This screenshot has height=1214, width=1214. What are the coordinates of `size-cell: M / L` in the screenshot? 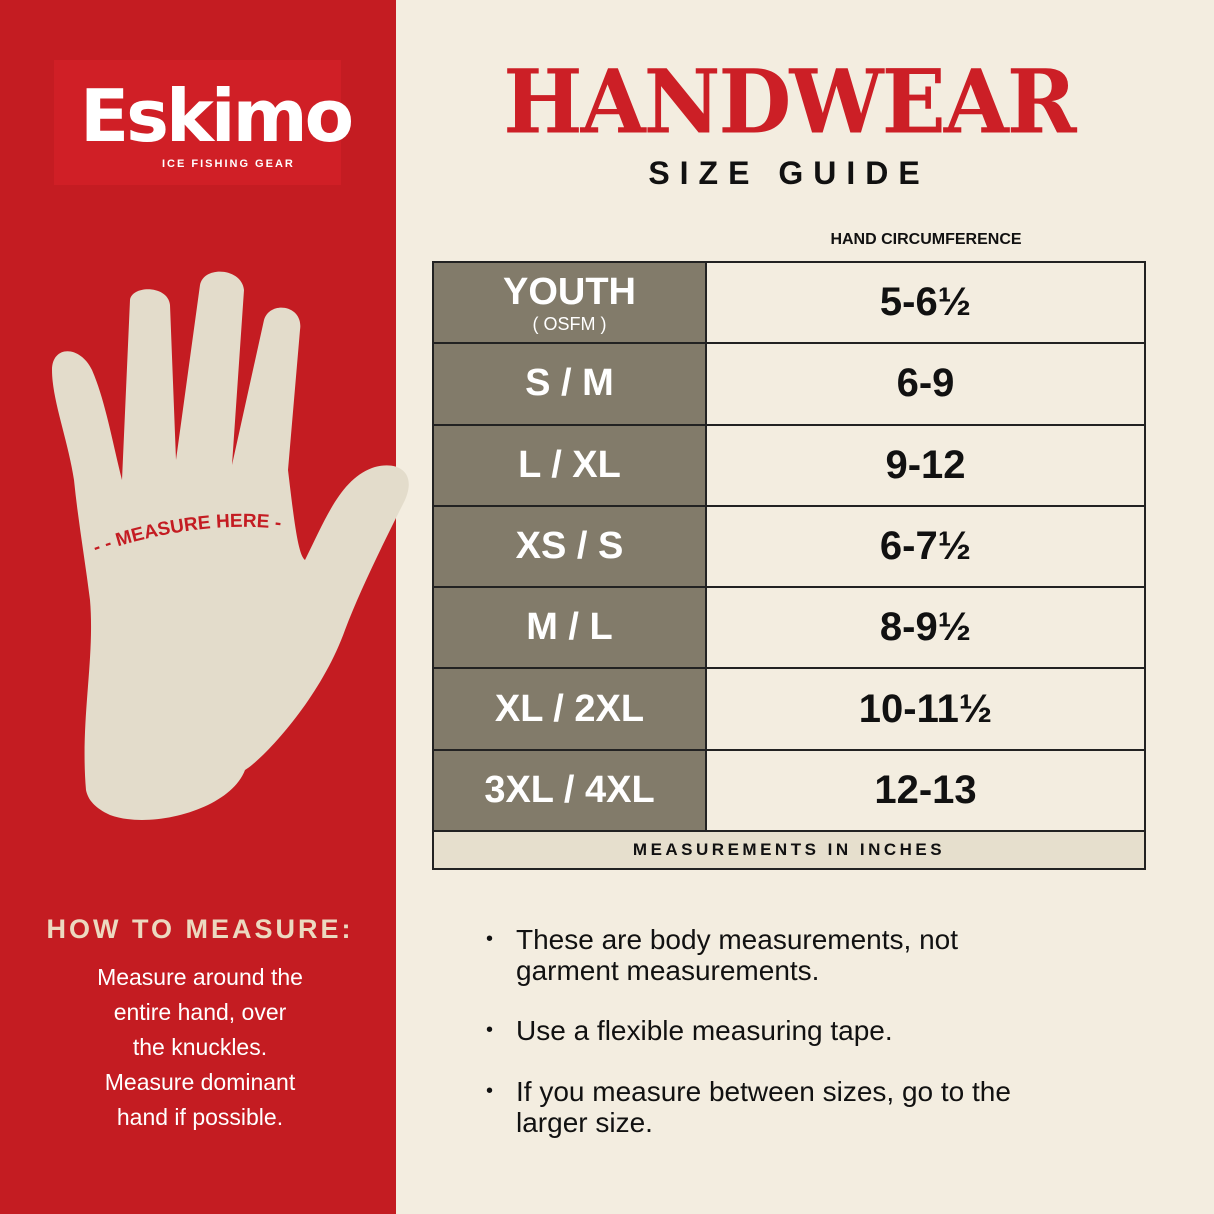 It's located at (570, 628).